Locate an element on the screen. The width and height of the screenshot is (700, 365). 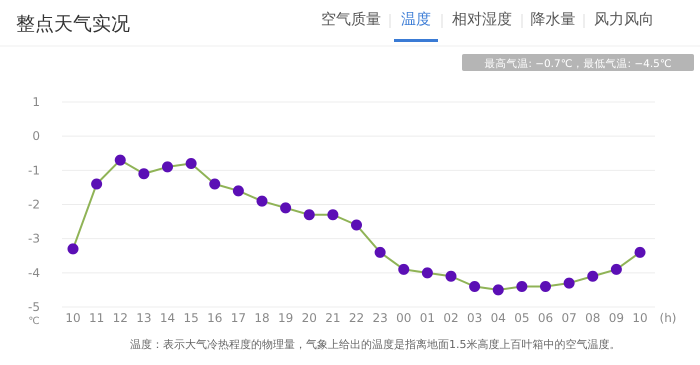
x-tick-label: 00 is located at coordinates (404, 318).